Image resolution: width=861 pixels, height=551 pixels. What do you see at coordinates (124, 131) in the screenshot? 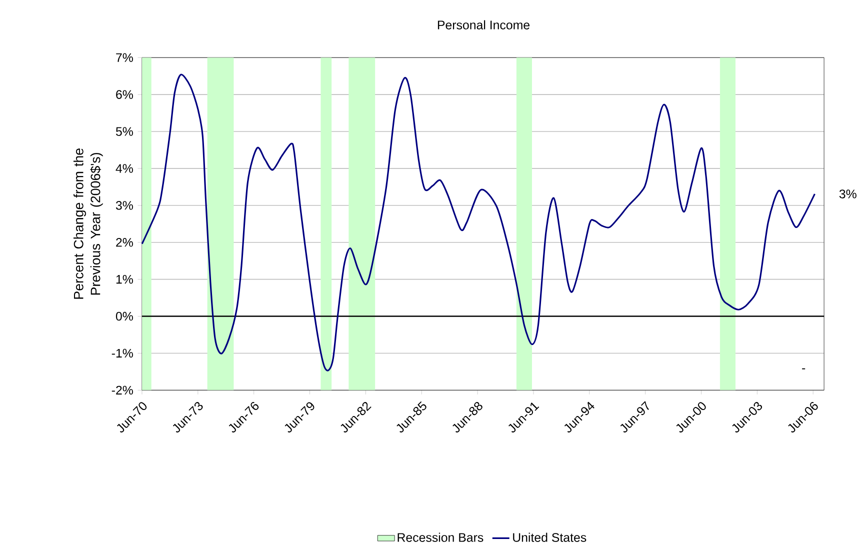
I see `y-tick-label: 5%` at bounding box center [124, 131].